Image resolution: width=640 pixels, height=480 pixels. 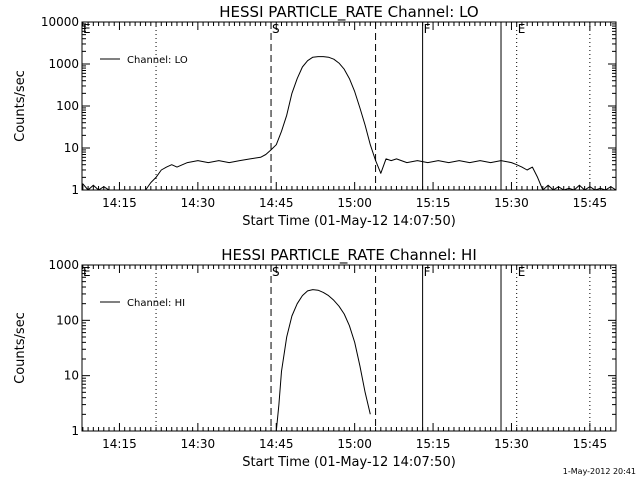 I want to click on legend-entry: Channel: LO, so click(x=157, y=60).